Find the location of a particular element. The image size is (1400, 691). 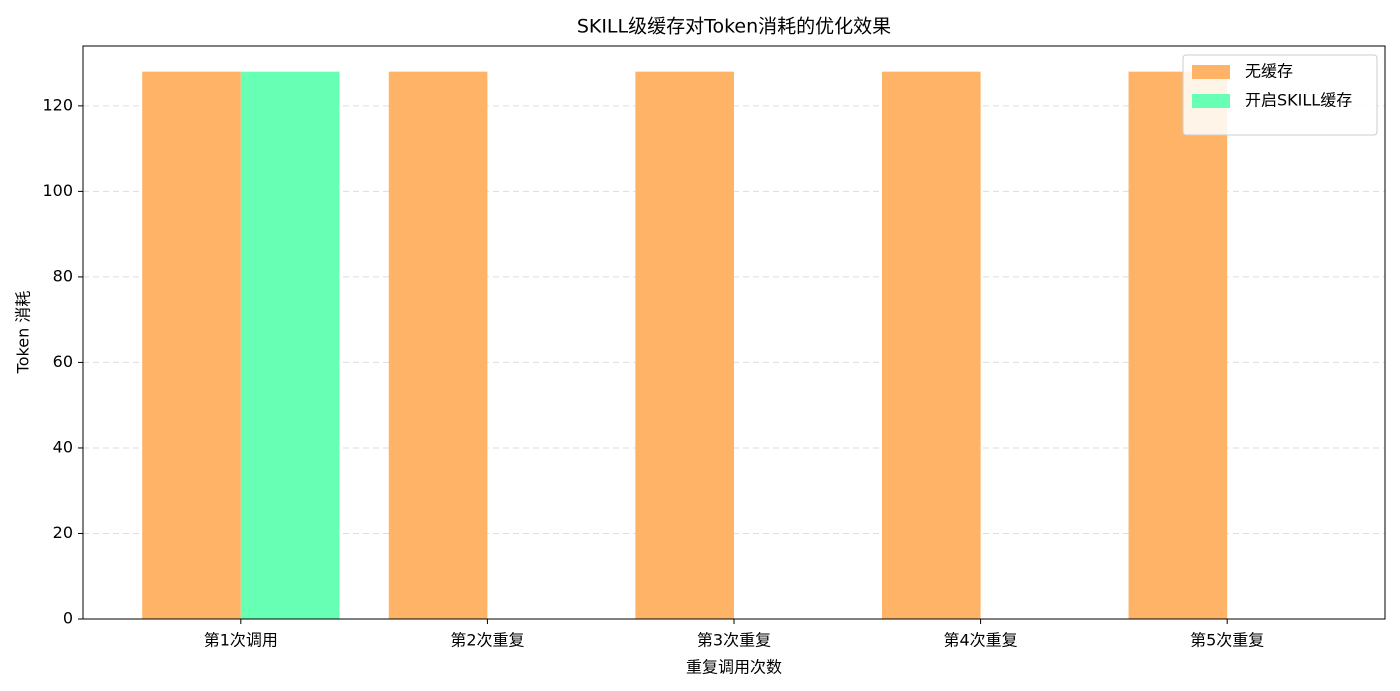

y-tick-label: 20 is located at coordinates (63, 532).